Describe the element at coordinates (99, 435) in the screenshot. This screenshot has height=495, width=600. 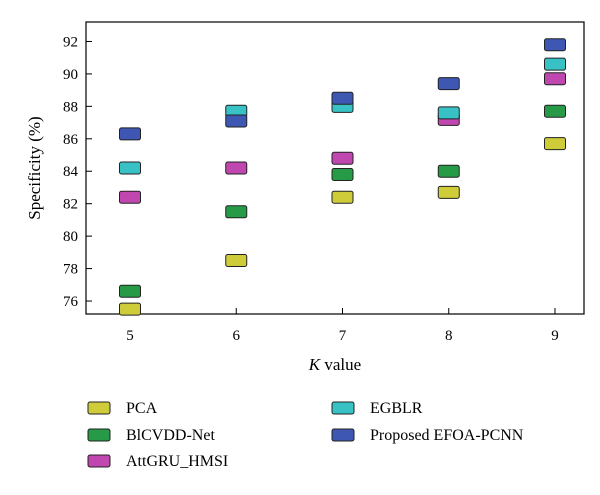
I see `legend-swatch-blcvdd-net` at that location.